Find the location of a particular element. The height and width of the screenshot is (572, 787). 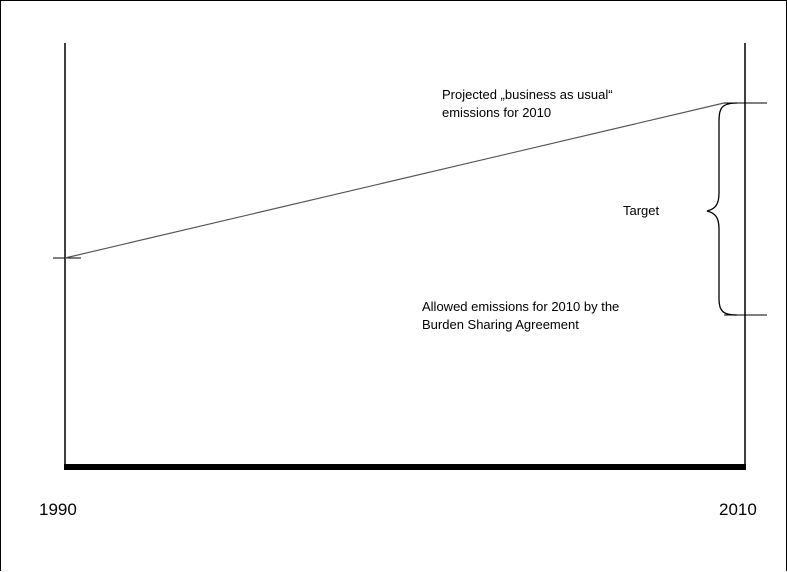

projected-label-line2: emissions for 2010 is located at coordinates (497, 112).